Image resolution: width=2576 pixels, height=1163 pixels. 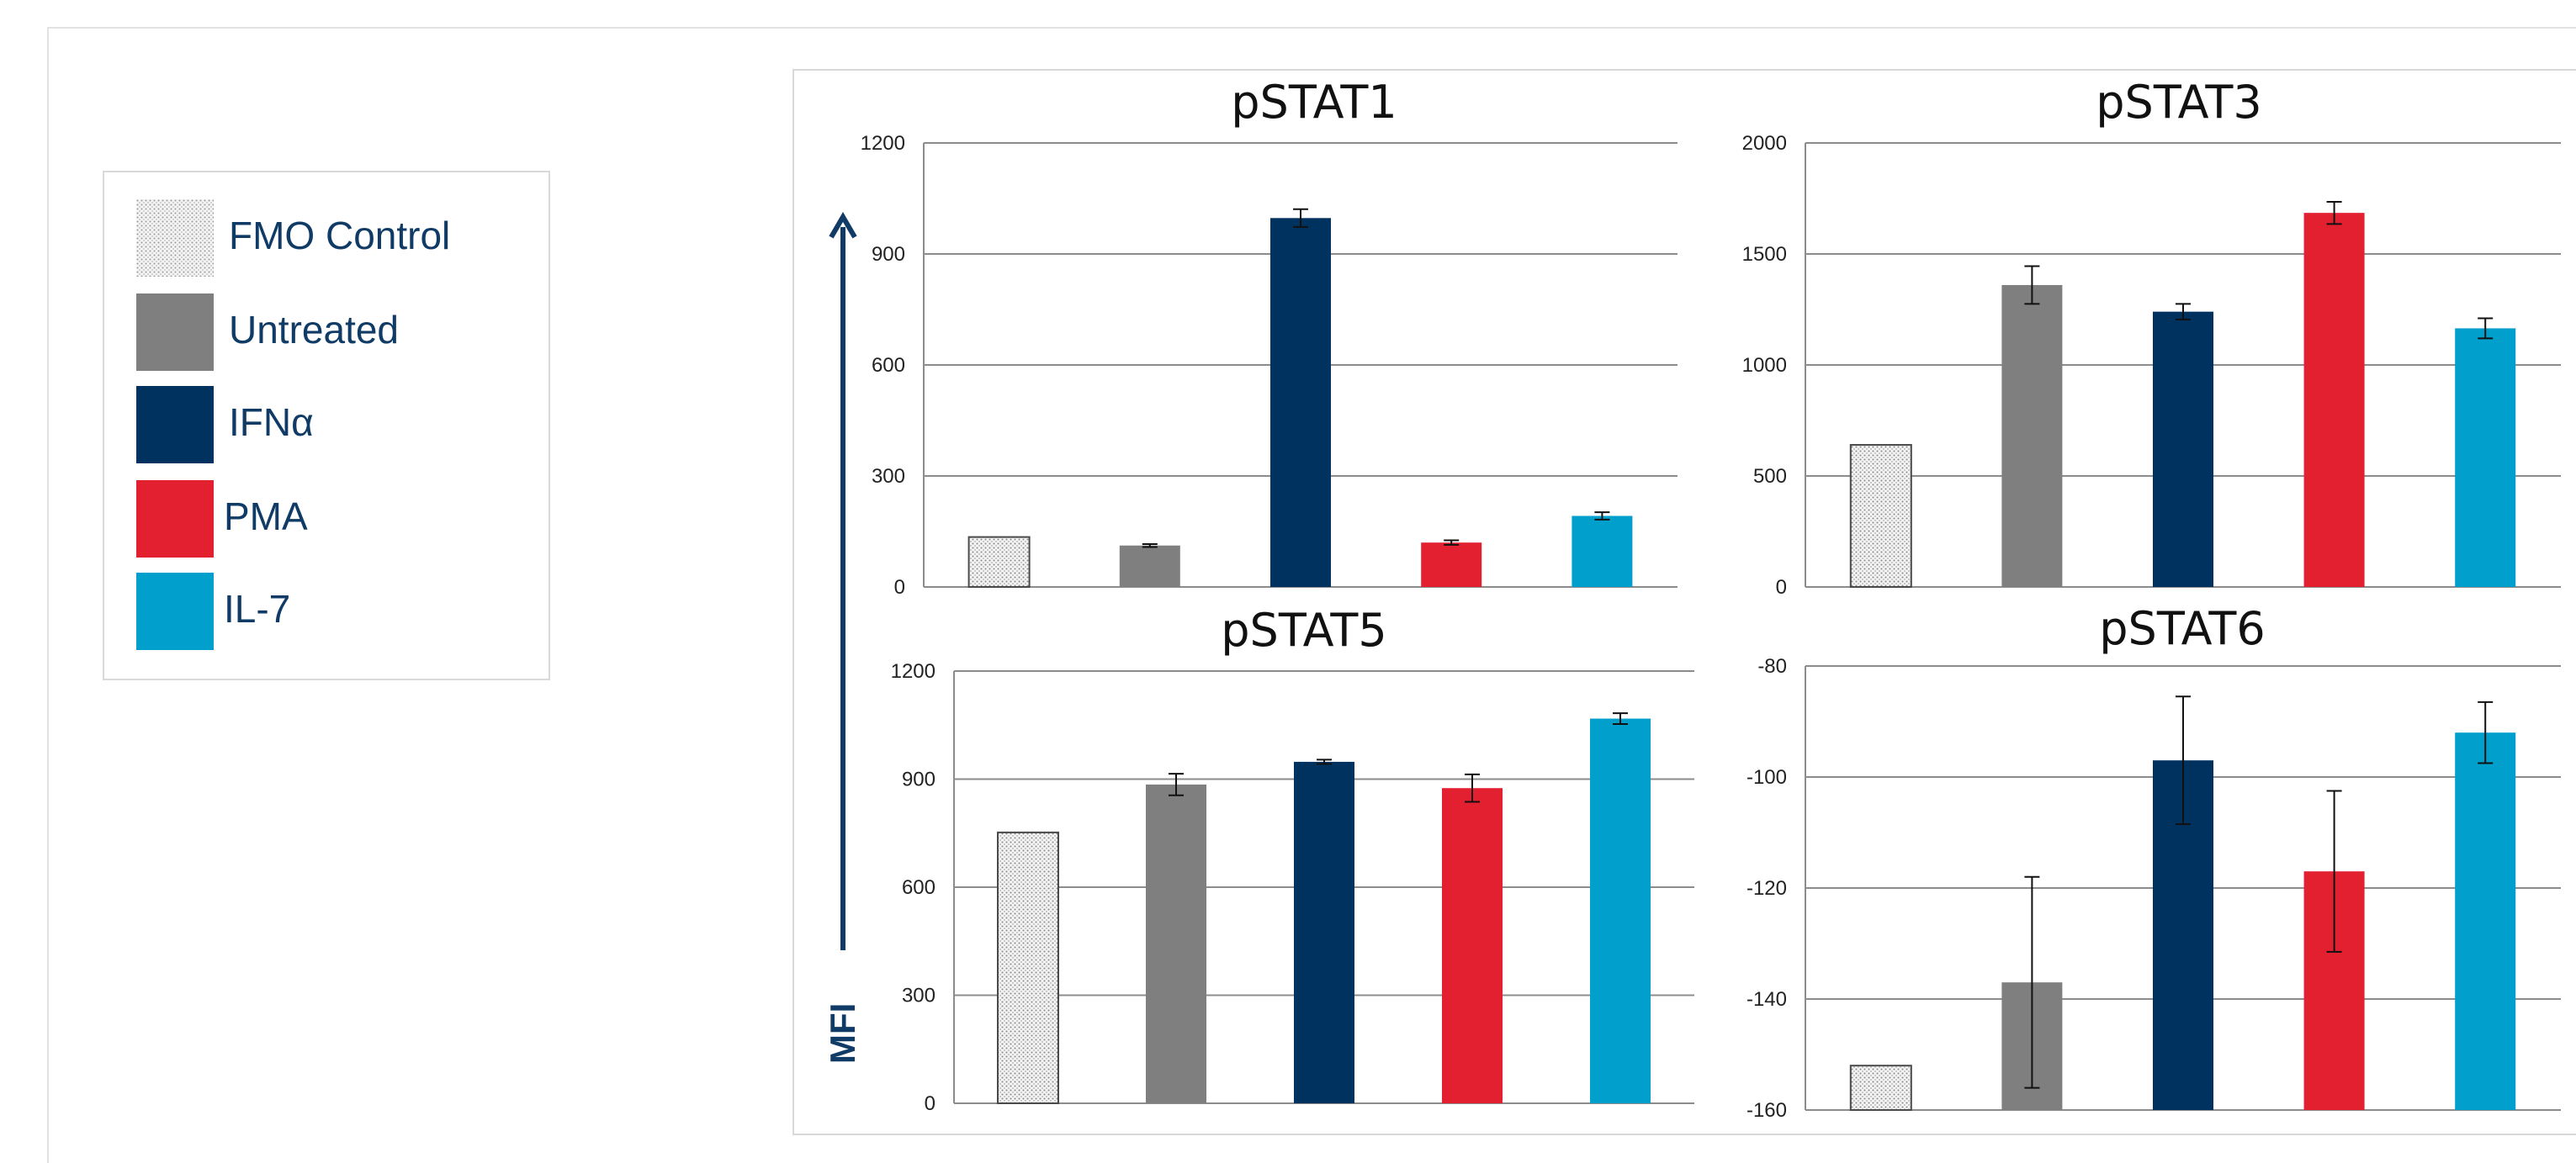 What do you see at coordinates (175, 332) in the screenshot?
I see `untreated-swatch` at bounding box center [175, 332].